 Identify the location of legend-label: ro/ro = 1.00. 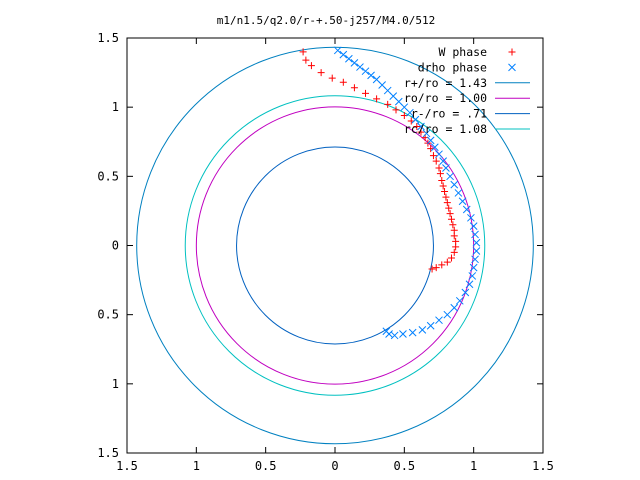
(445, 98).